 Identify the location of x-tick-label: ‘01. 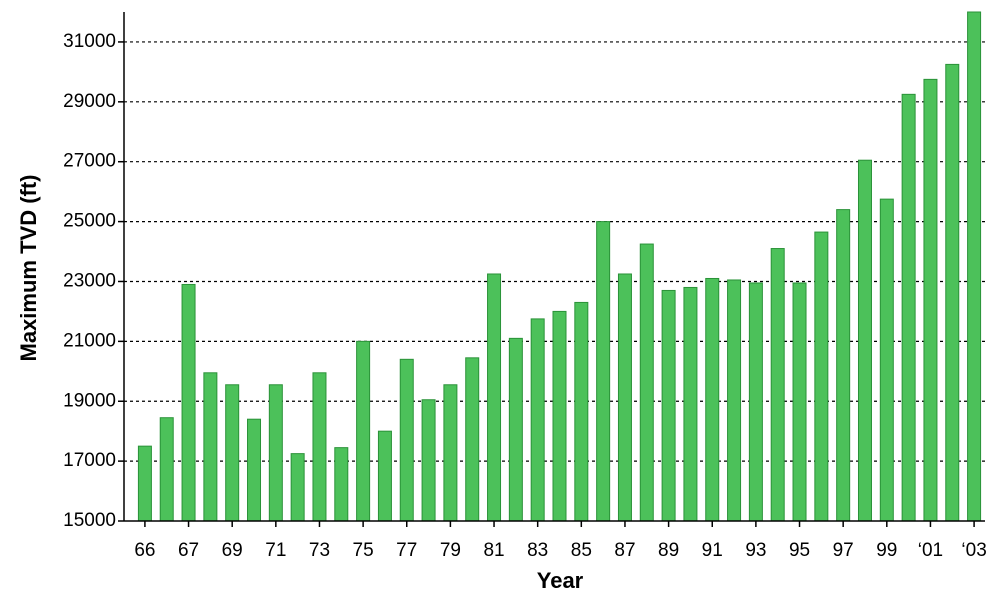
(930, 550).